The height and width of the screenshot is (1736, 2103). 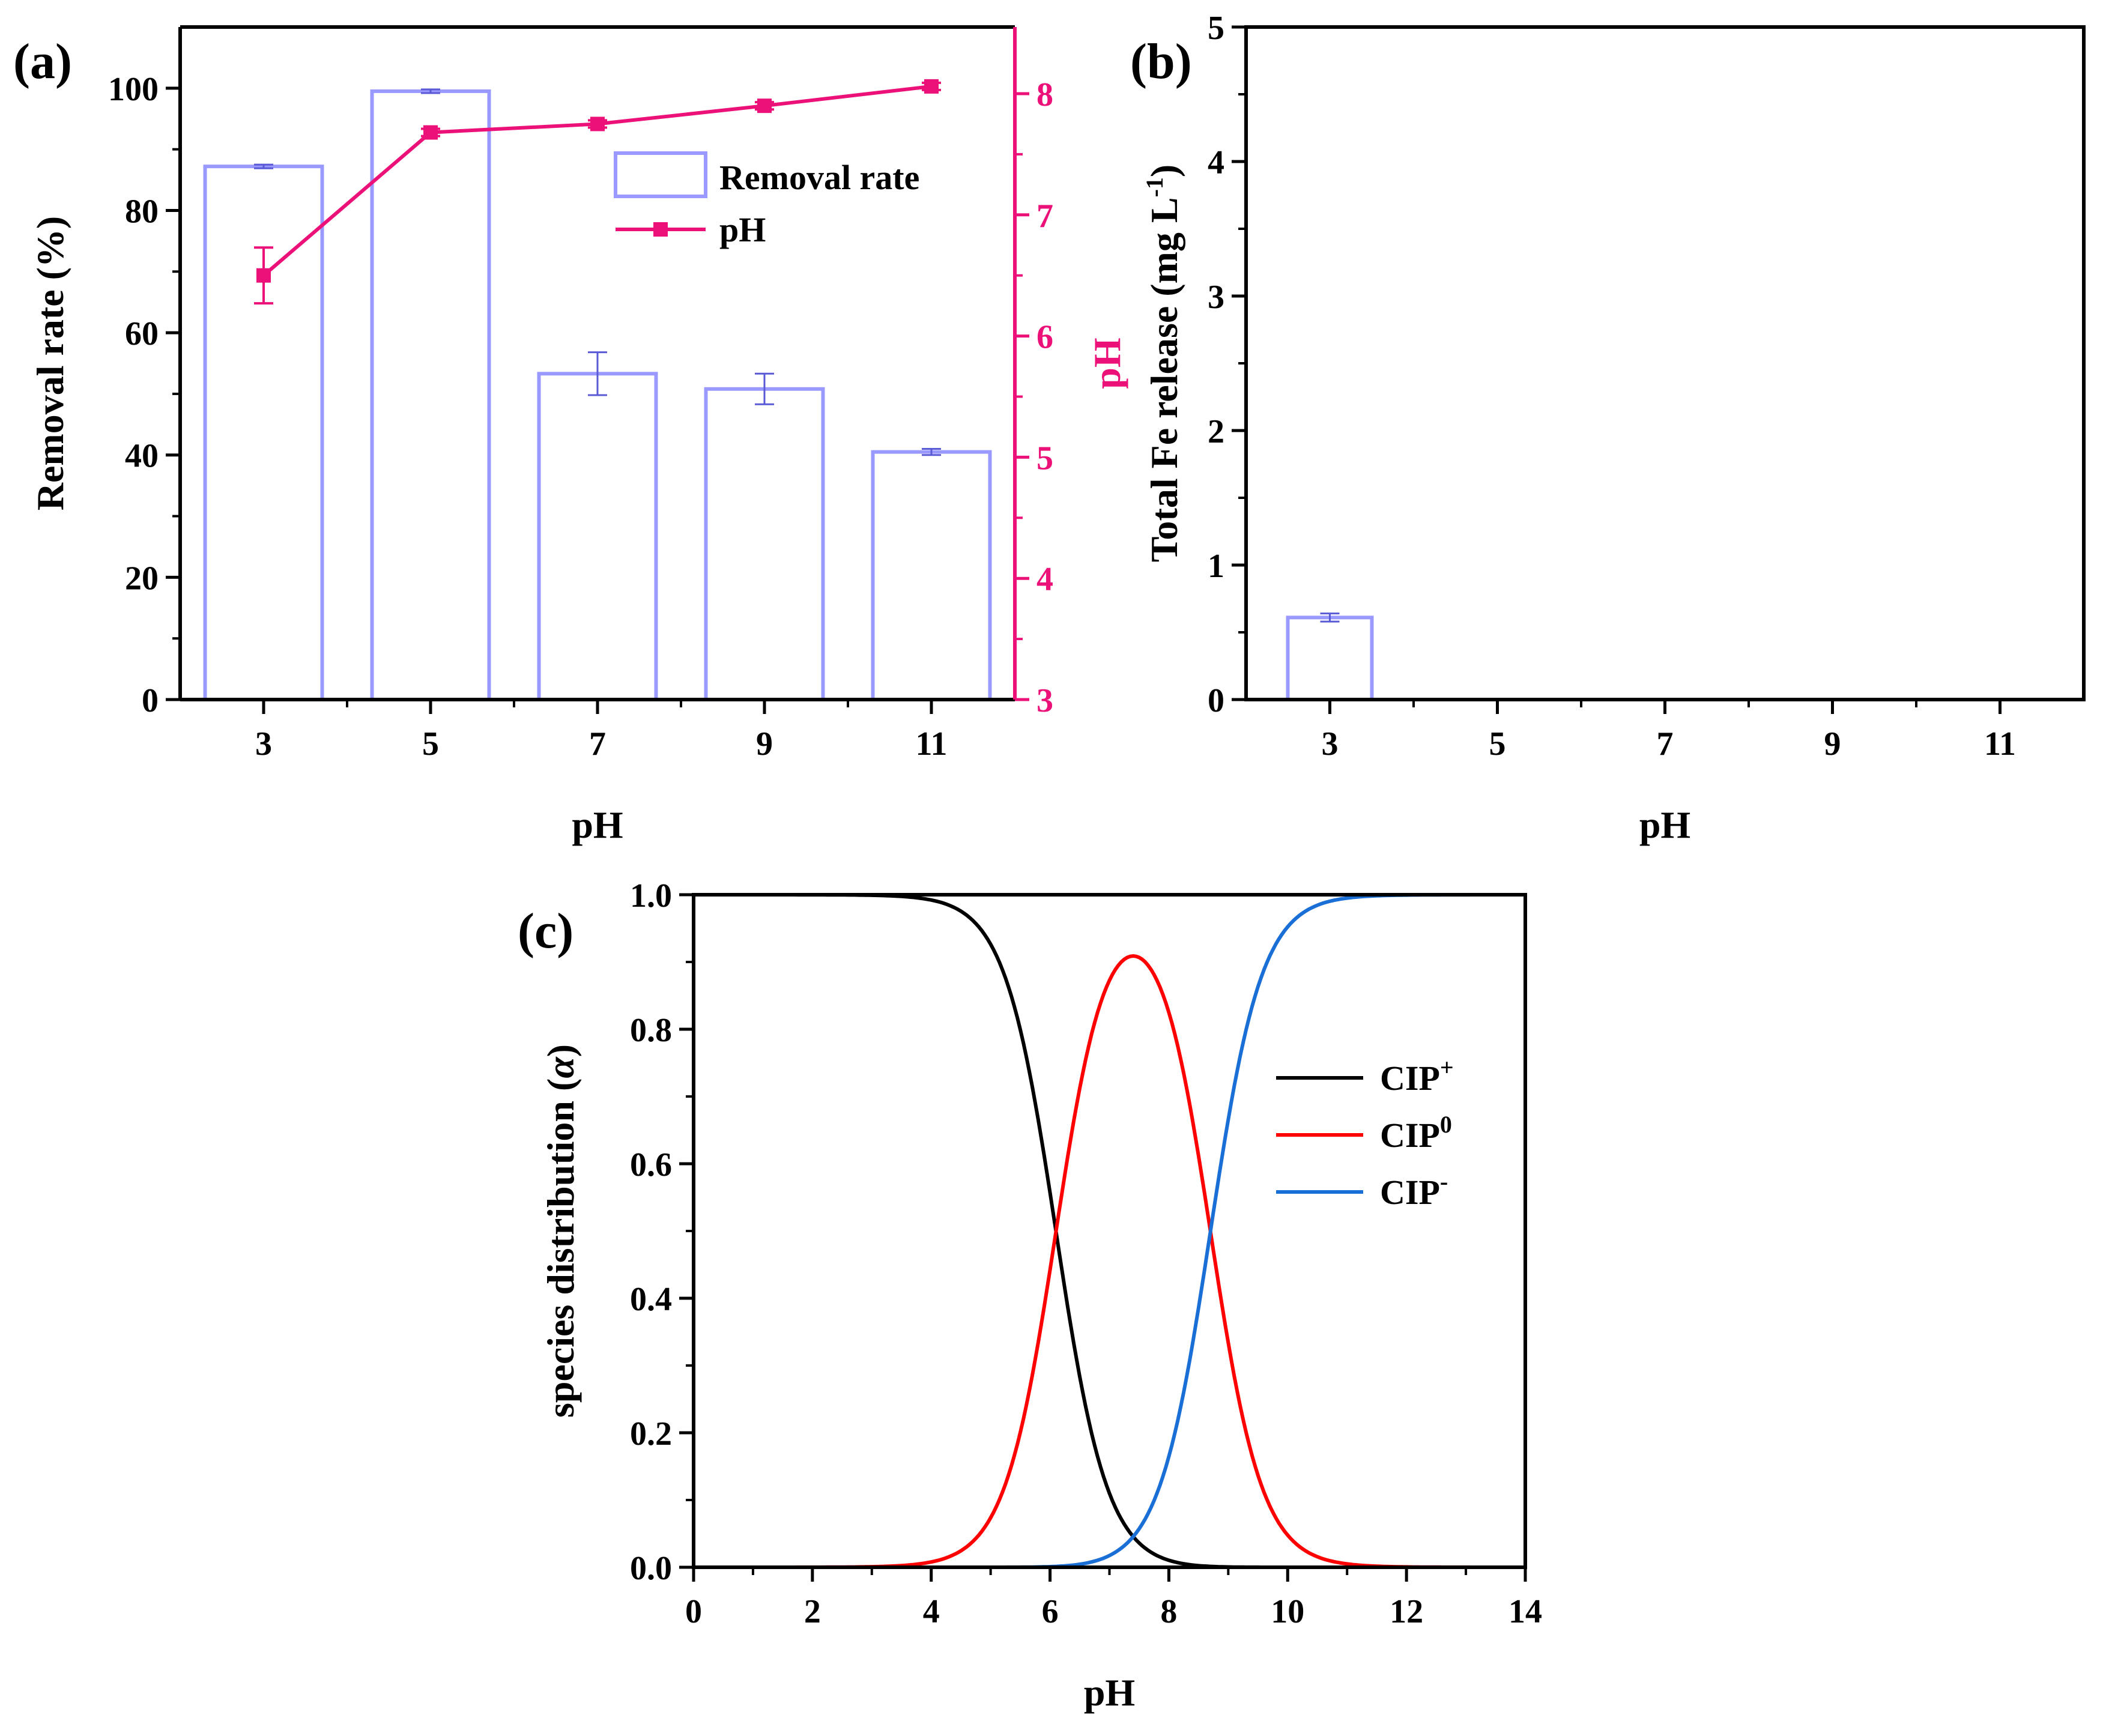 I want to click on panel-b-x-axis-title: pH, so click(x=1664, y=824).